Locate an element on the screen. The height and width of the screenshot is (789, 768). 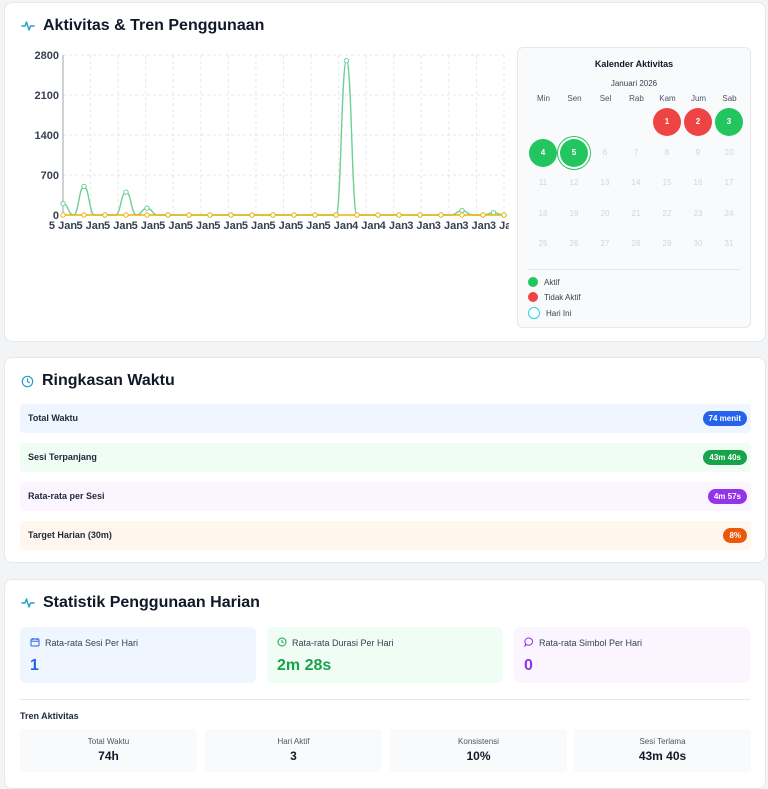
chart-y-tick-label: 1400 is located at coordinates (47, 136).